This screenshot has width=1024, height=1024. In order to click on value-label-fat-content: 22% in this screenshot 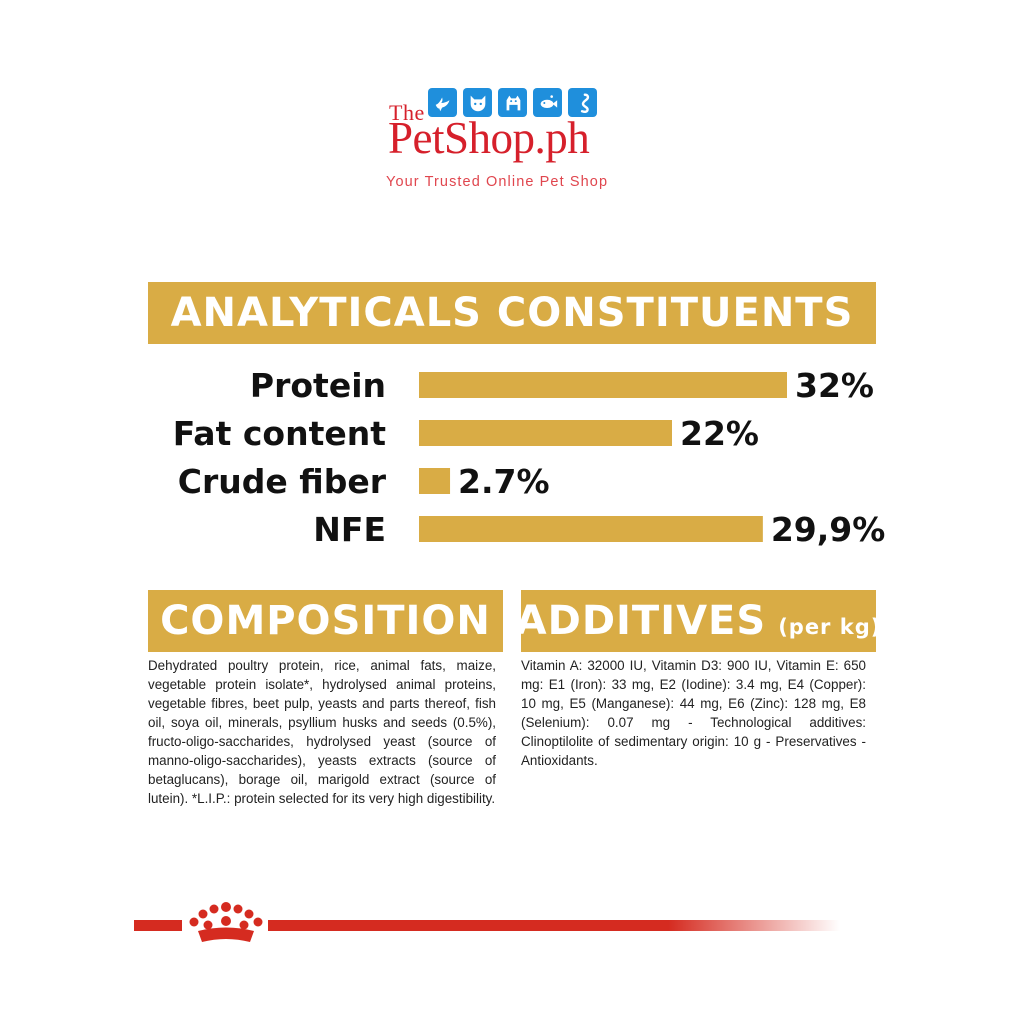, I will do `click(719, 433)`.